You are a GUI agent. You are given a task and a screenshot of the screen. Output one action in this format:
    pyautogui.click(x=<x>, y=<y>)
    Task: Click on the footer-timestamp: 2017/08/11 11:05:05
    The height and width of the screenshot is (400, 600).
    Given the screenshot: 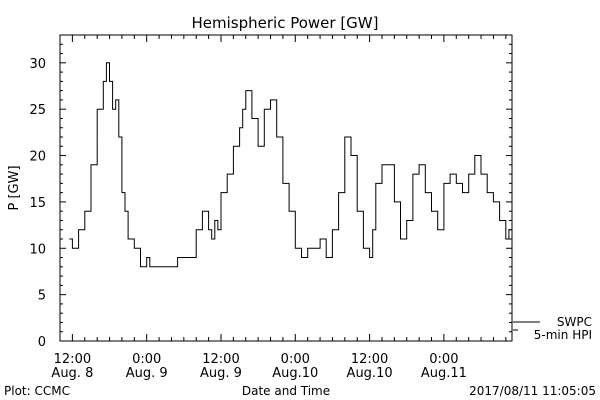 What is the action you would take?
    pyautogui.click(x=532, y=391)
    